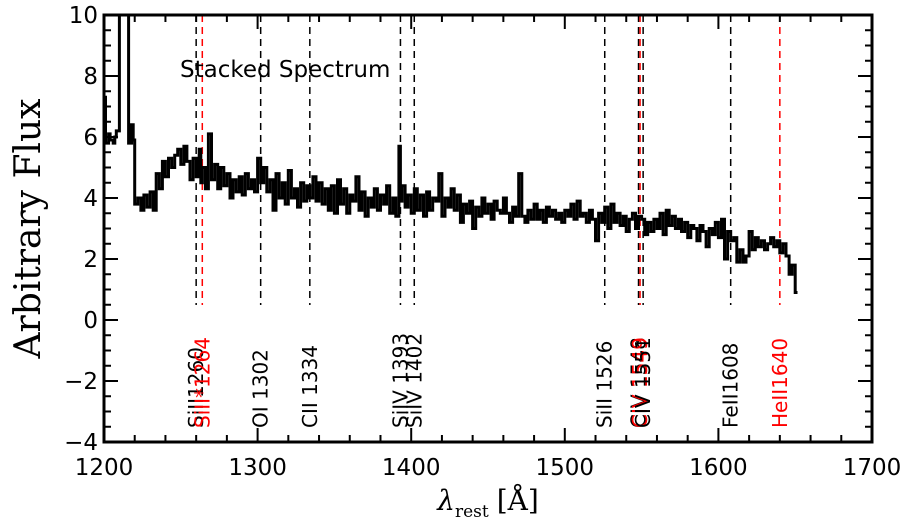 The height and width of the screenshot is (526, 913). What do you see at coordinates (731, 385) in the screenshot?
I see `line-marker-label: FeII1608` at bounding box center [731, 385].